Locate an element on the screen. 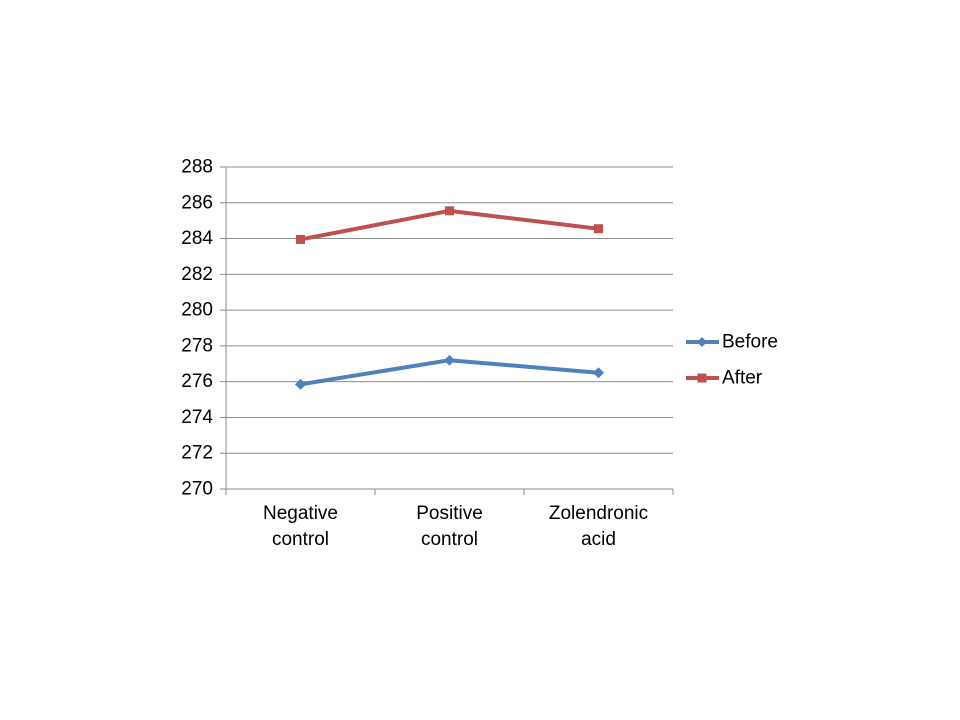 This screenshot has width=960, height=720. legend-item-before: Before is located at coordinates (732, 342).